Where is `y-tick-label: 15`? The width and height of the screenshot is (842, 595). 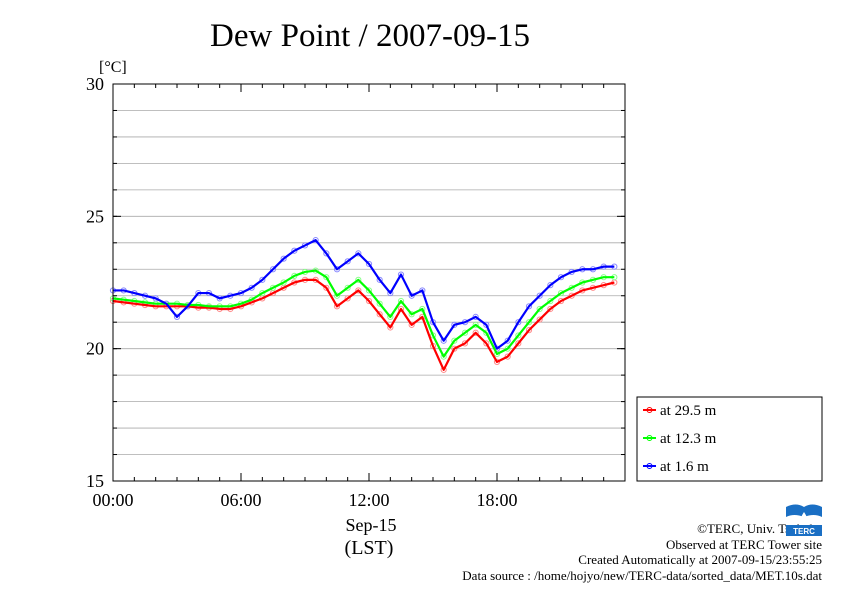 y-tick-label: 15 is located at coordinates (95, 481).